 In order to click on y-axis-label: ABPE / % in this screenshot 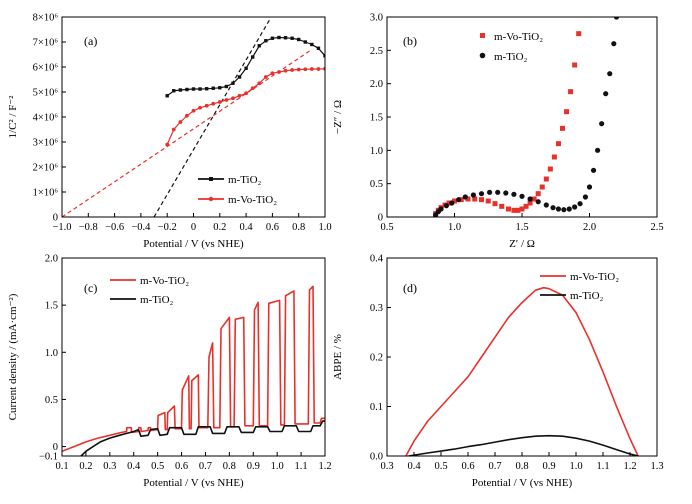, I will do `click(338, 357)`.